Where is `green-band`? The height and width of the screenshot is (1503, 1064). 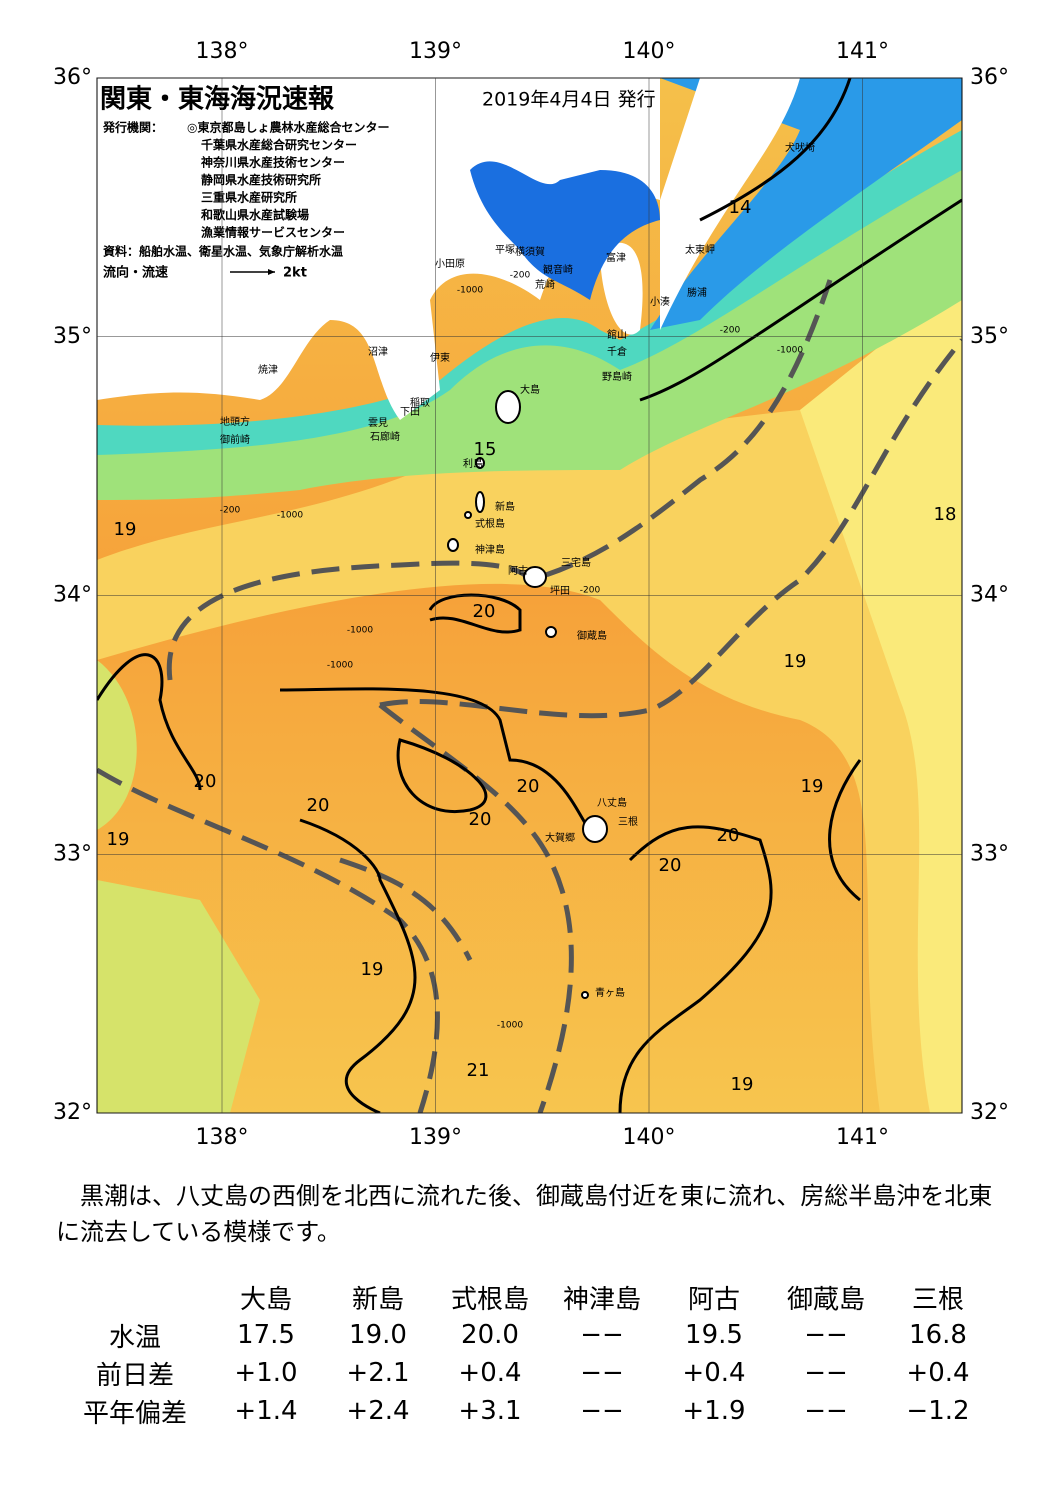 green-band is located at coordinates (178, 886).